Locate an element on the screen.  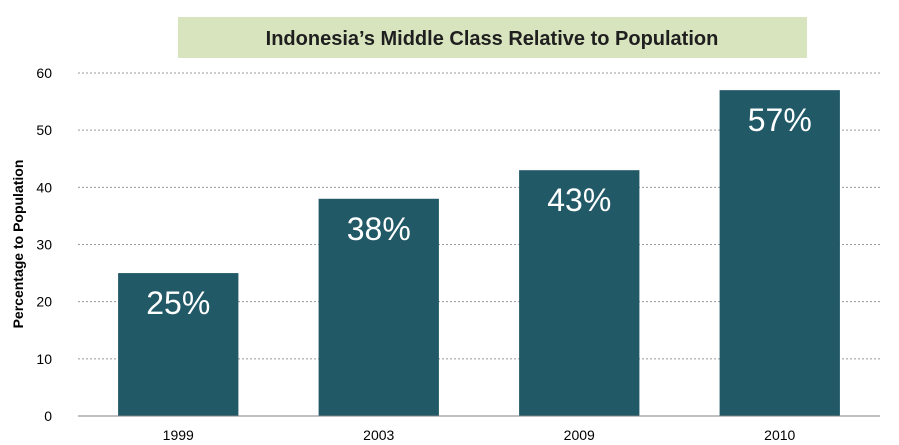
chart-title-background is located at coordinates (492, 37).